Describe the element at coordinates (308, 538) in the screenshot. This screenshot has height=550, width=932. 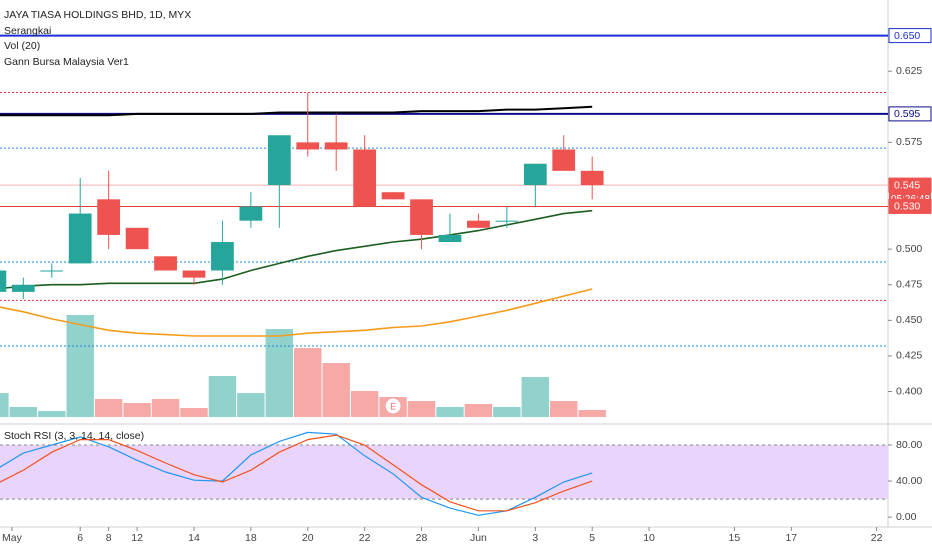
I see `x-tick-label: 20` at that location.